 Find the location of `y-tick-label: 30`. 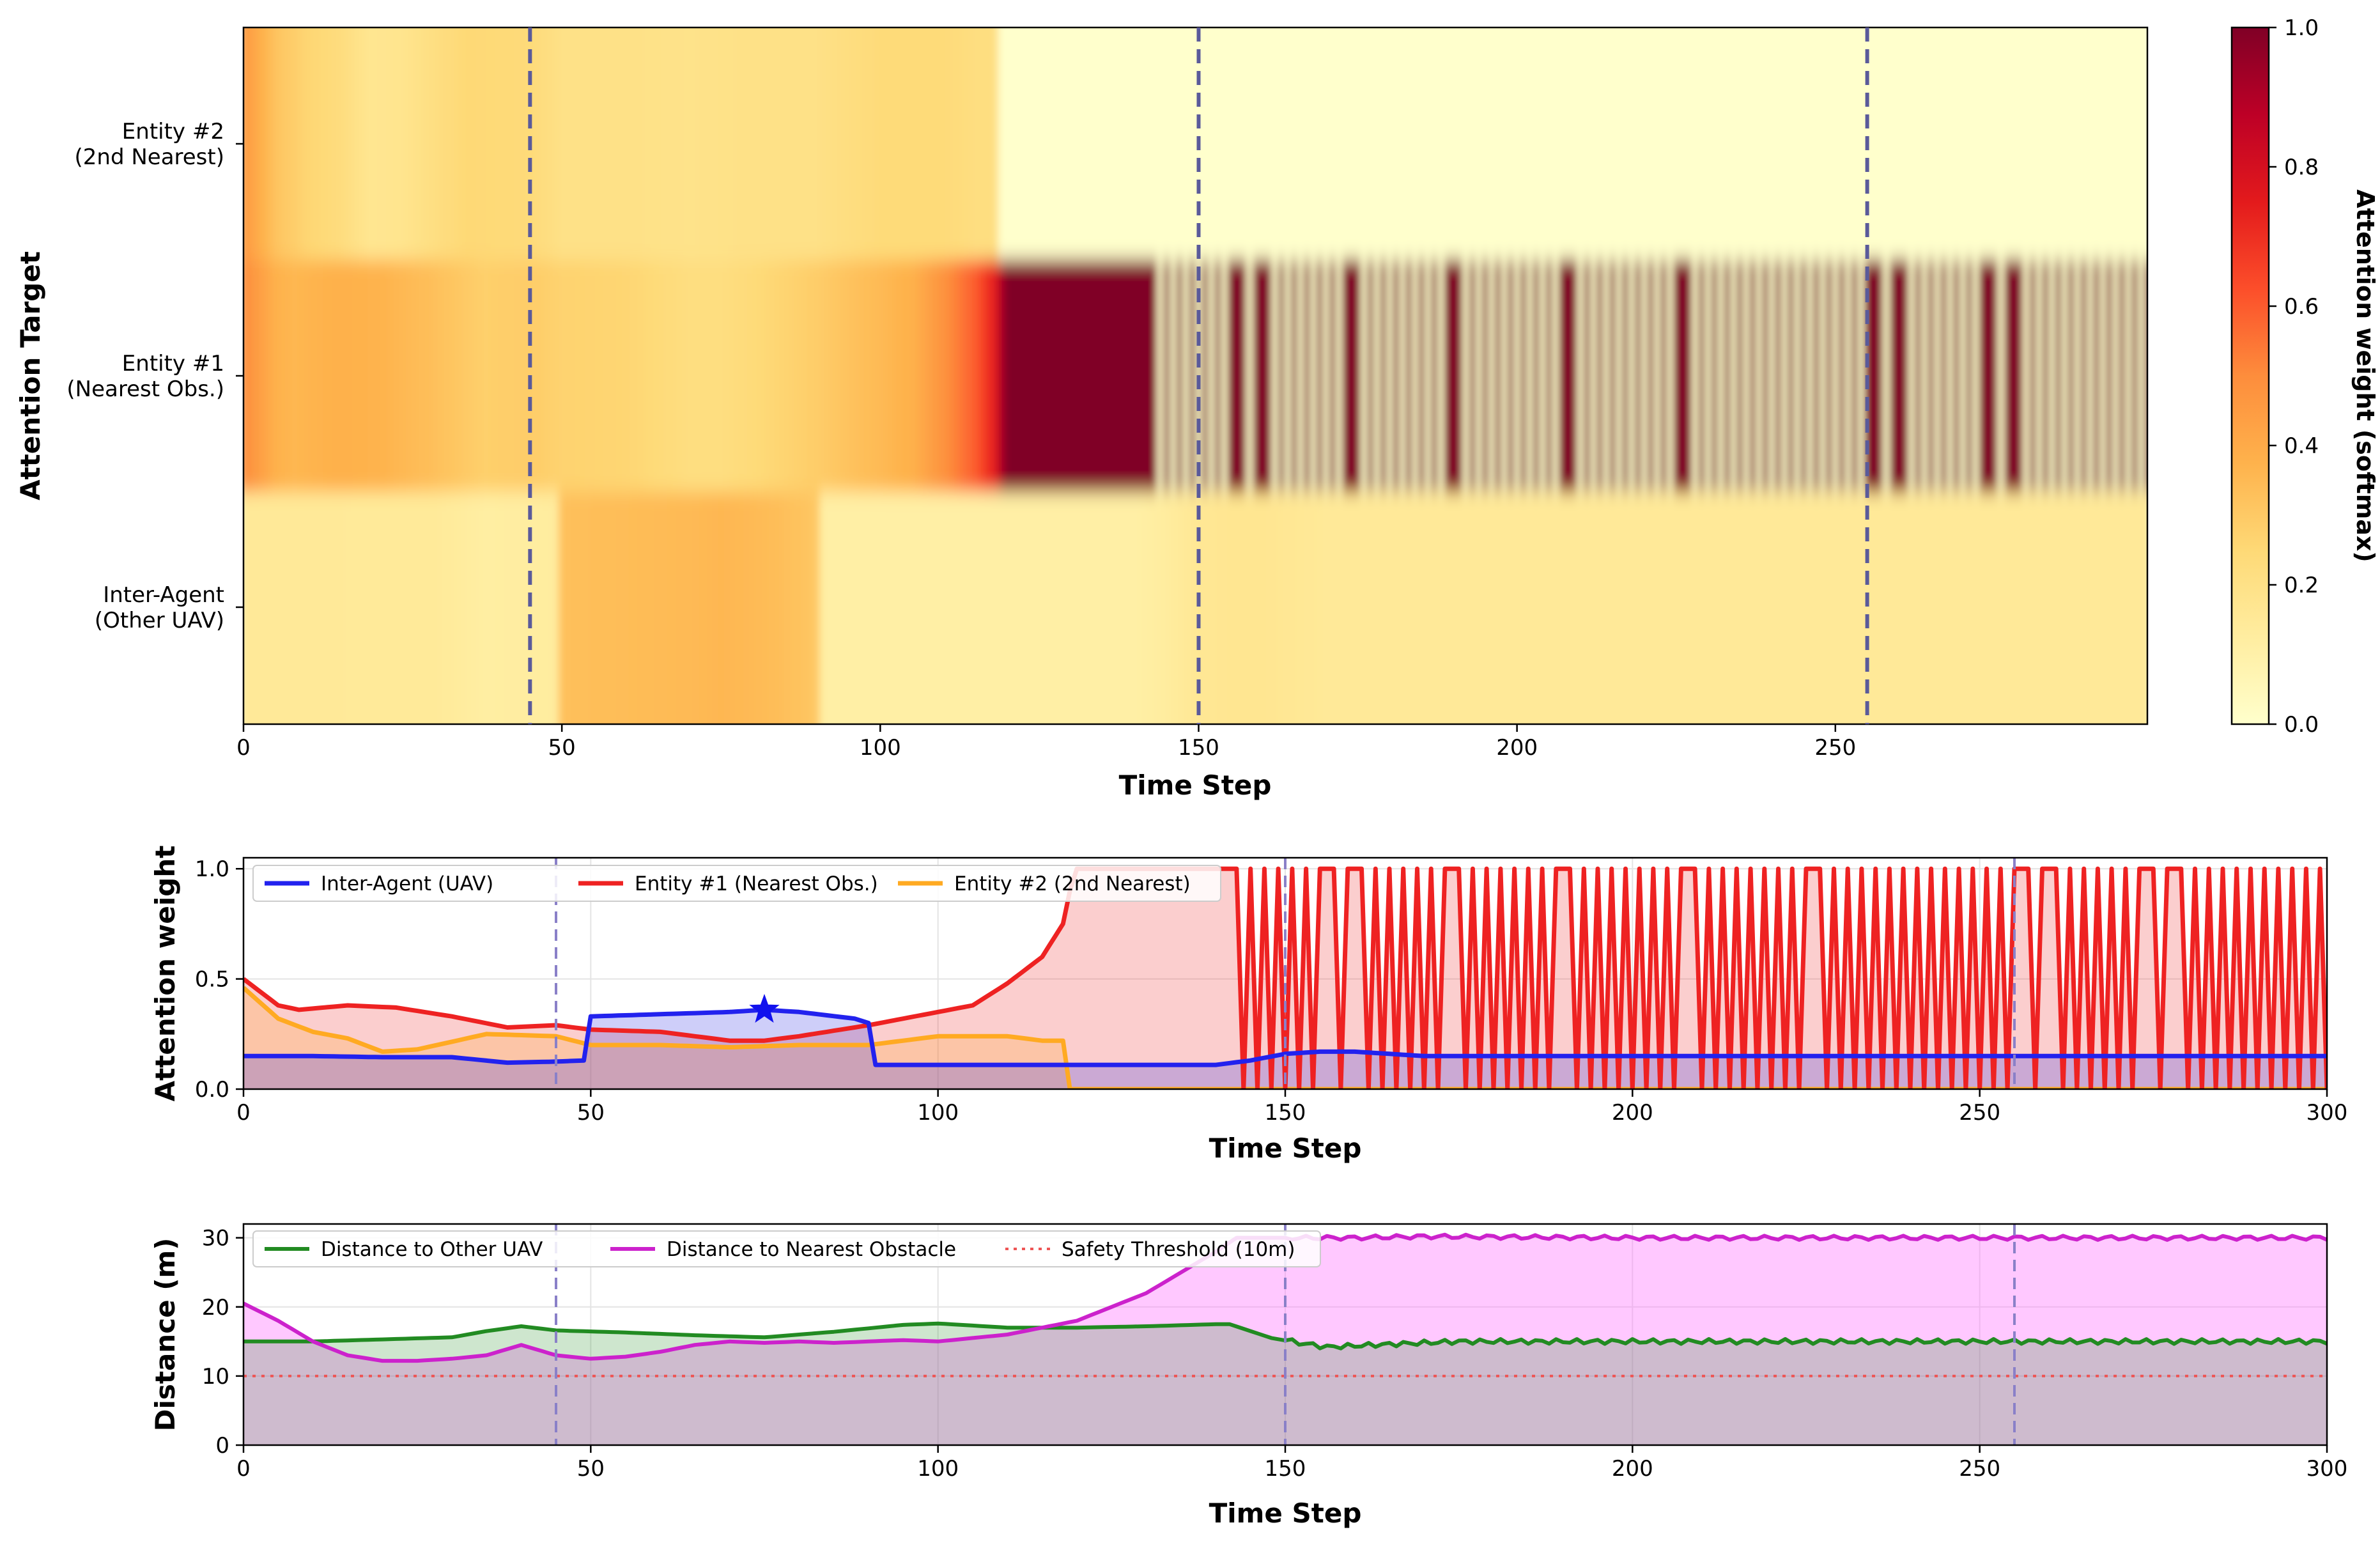

y-tick-label: 30 is located at coordinates (215, 1238).